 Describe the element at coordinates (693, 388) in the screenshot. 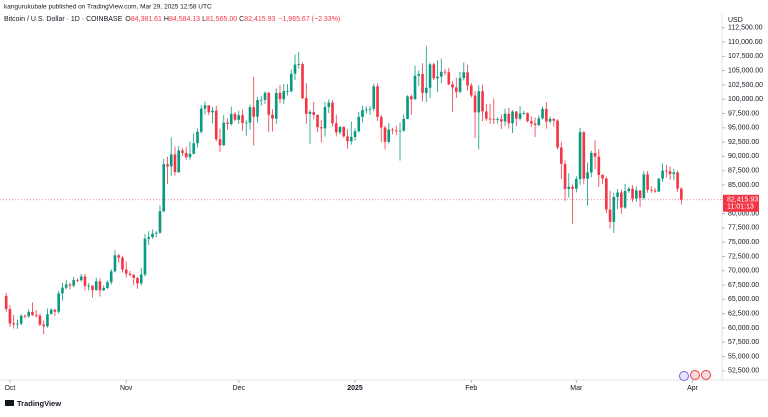

I see `x-tick-label: Apr` at that location.